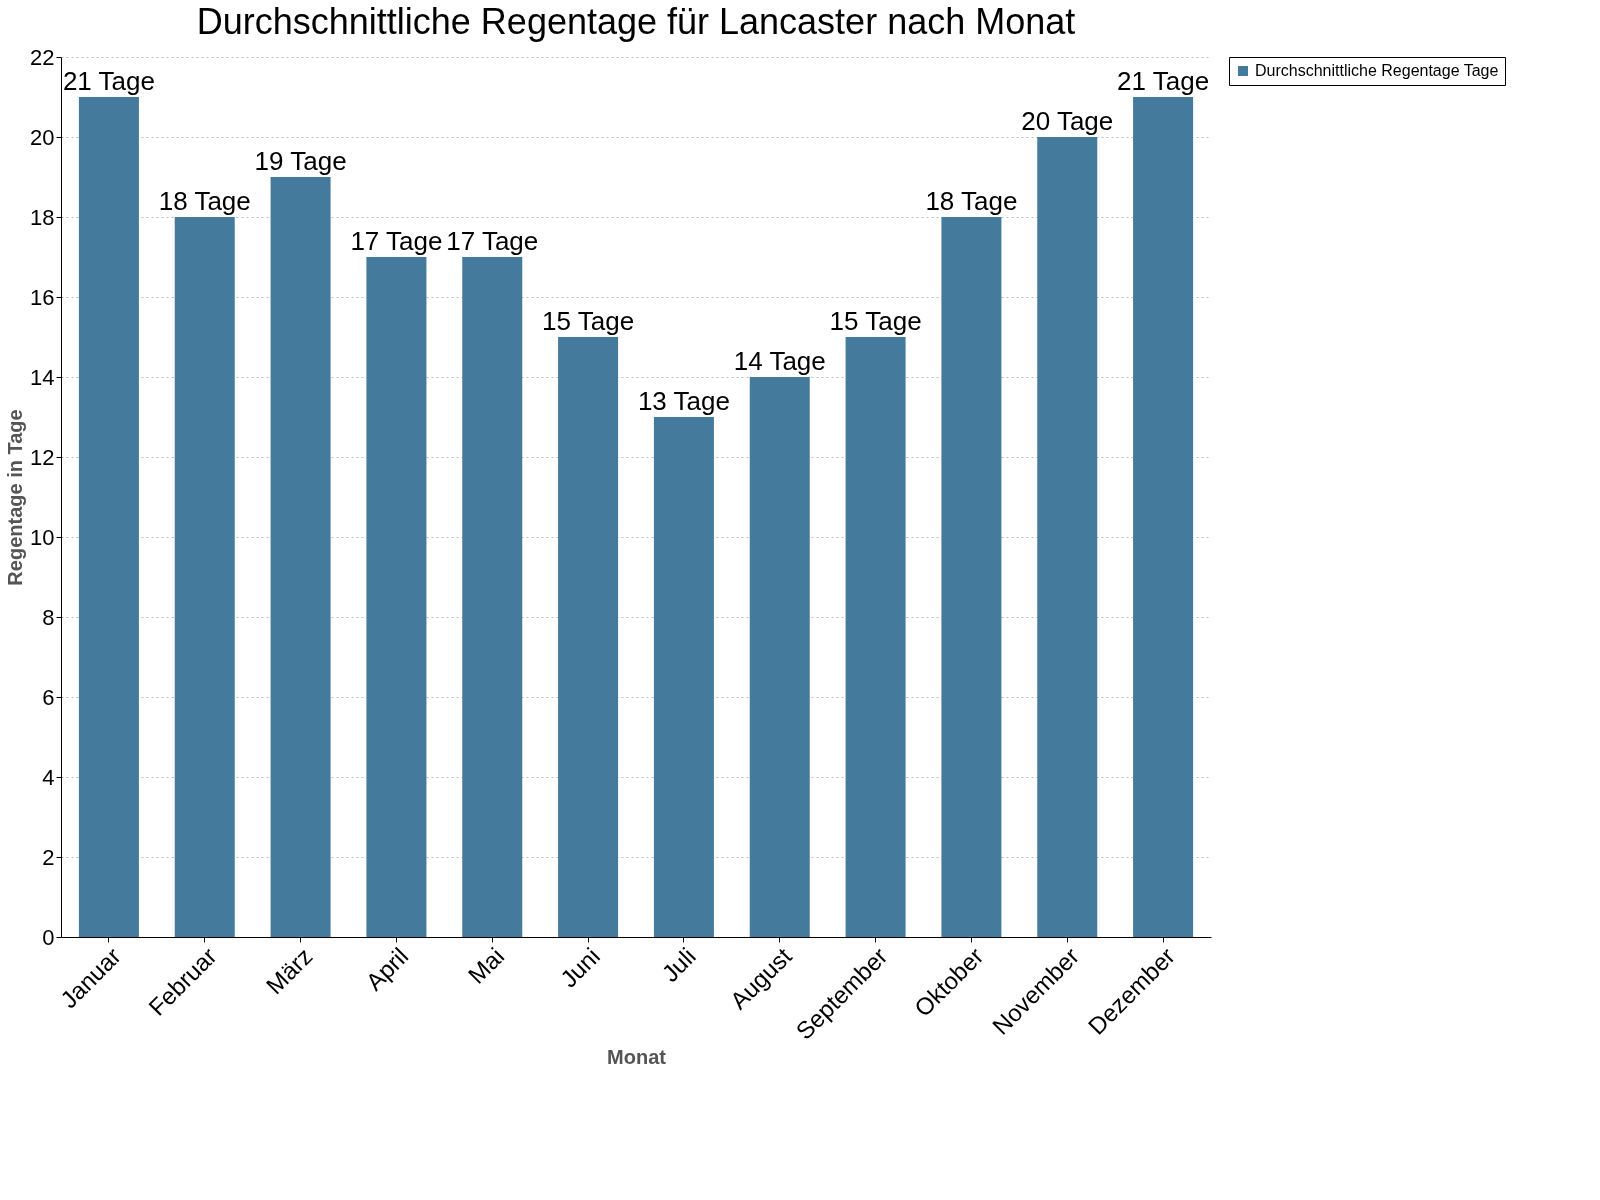 This screenshot has width=1600, height=1200. I want to click on y-tick-label: 12, so click(42, 457).